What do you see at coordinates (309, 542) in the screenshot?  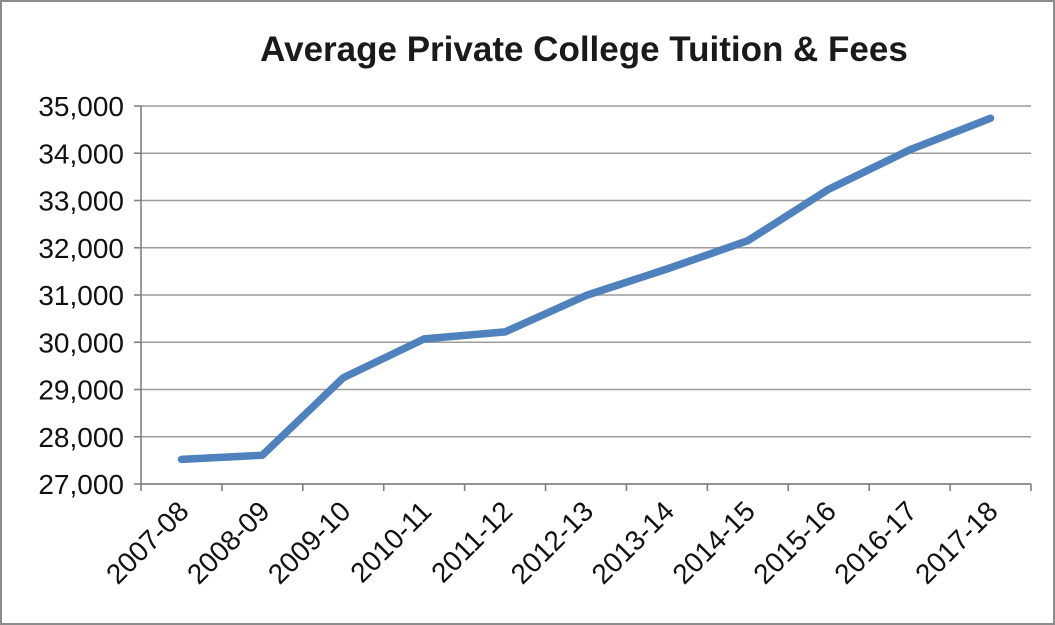 I see `x-axis-label: 2009-10` at bounding box center [309, 542].